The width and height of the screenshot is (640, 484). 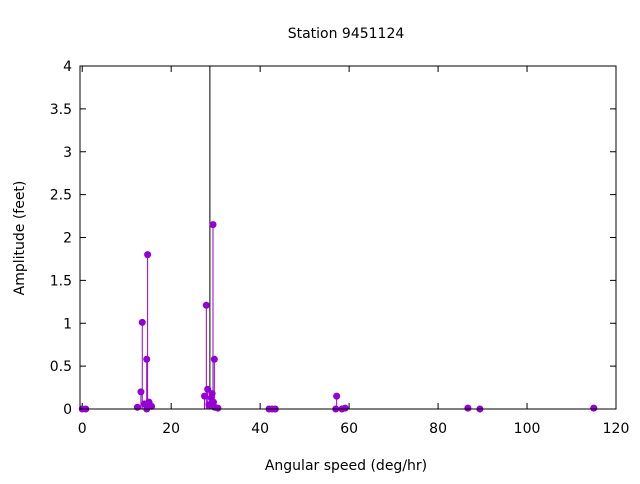 What do you see at coordinates (349, 429) in the screenshot?
I see `x-tick-label: 60` at bounding box center [349, 429].